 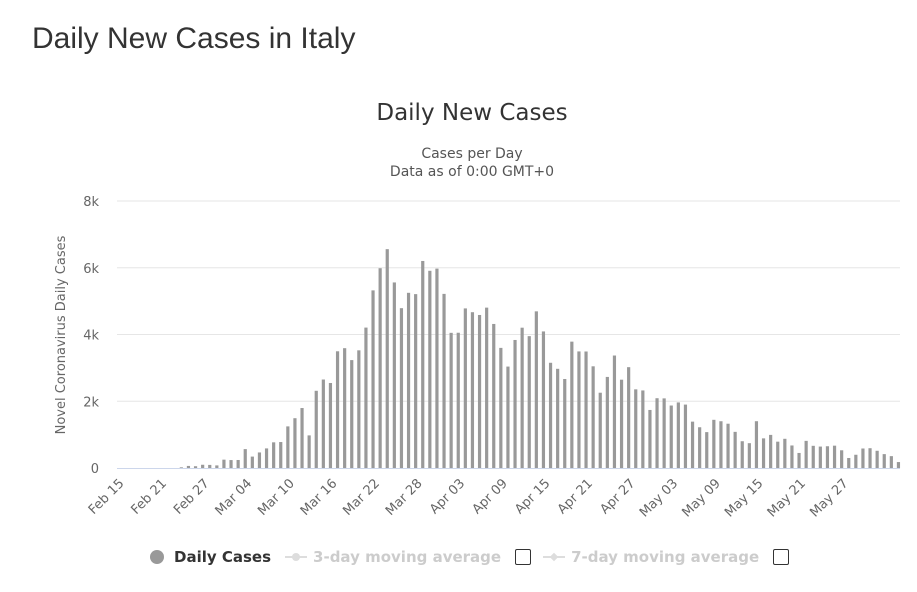 What do you see at coordinates (523, 557) in the screenshot?
I see `legend-checkbox-3-day-average` at bounding box center [523, 557].